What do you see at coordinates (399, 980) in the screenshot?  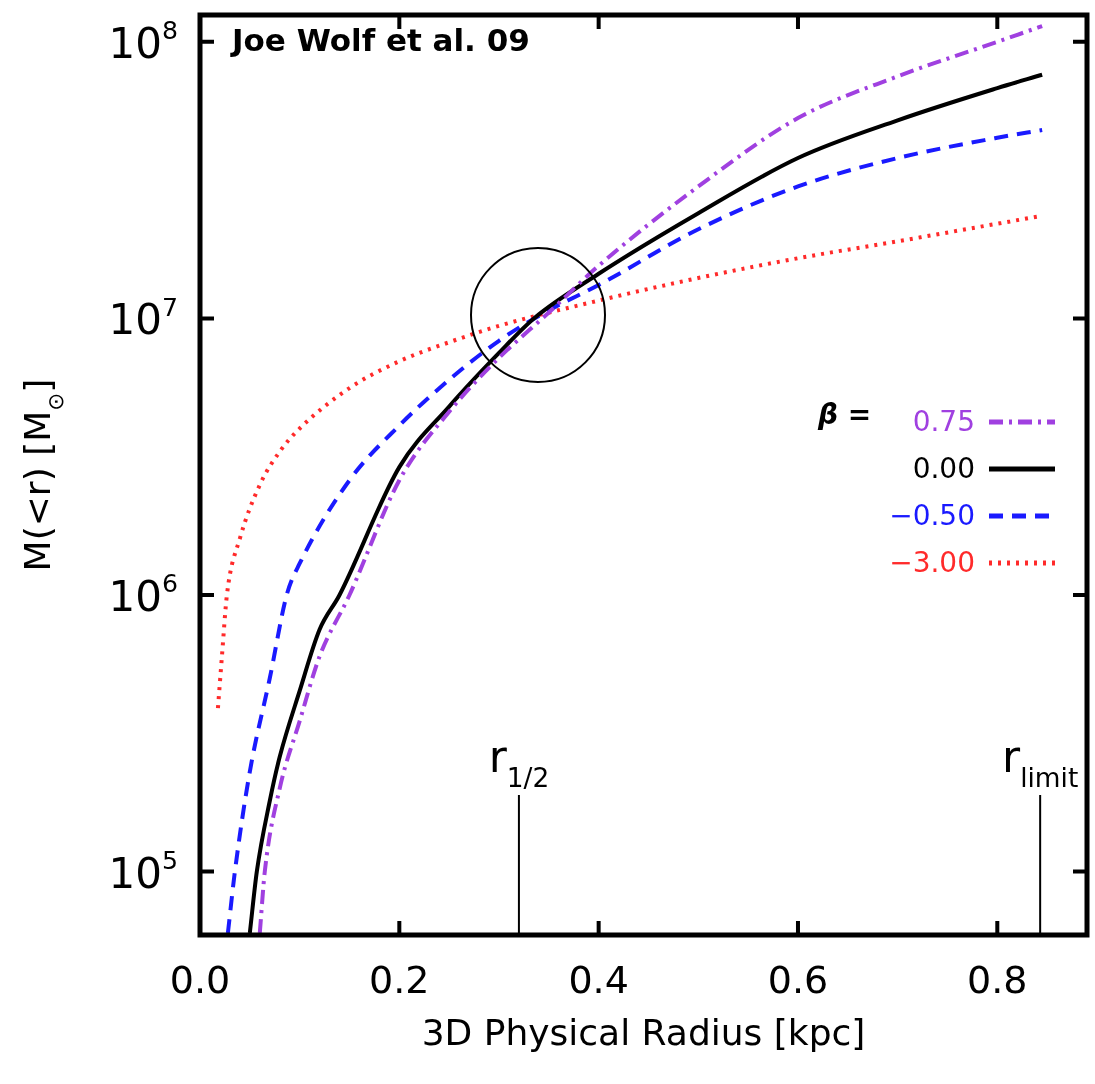 I see `x-tick-label: 0.2` at bounding box center [399, 980].